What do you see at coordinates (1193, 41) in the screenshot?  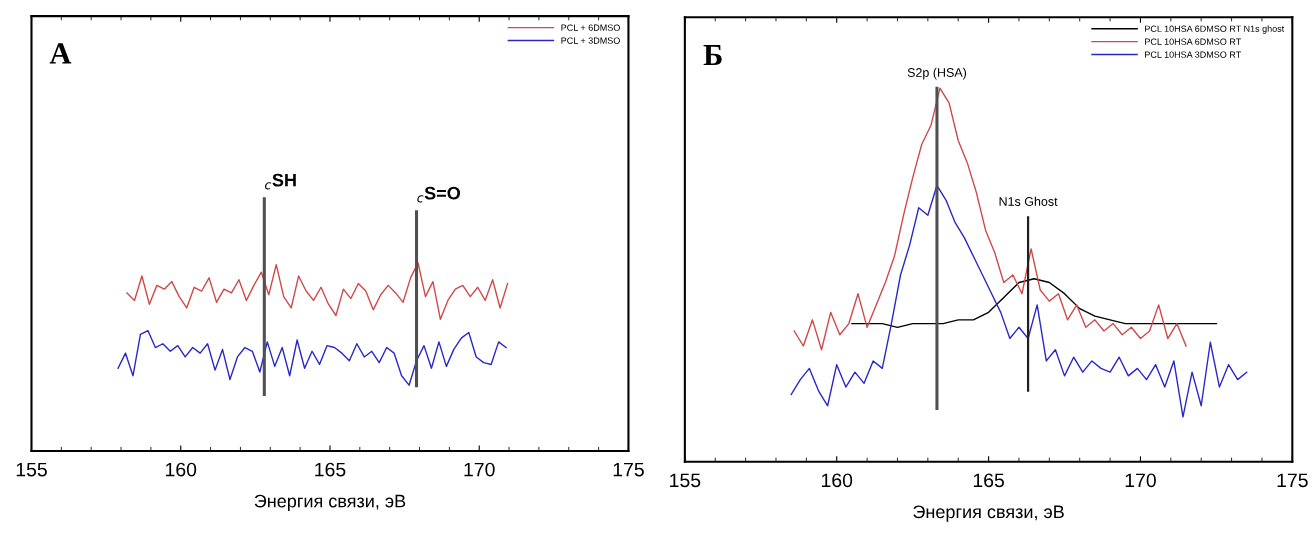 I see `legend-label: PCL 10HSA 6DMSO RT` at bounding box center [1193, 41].